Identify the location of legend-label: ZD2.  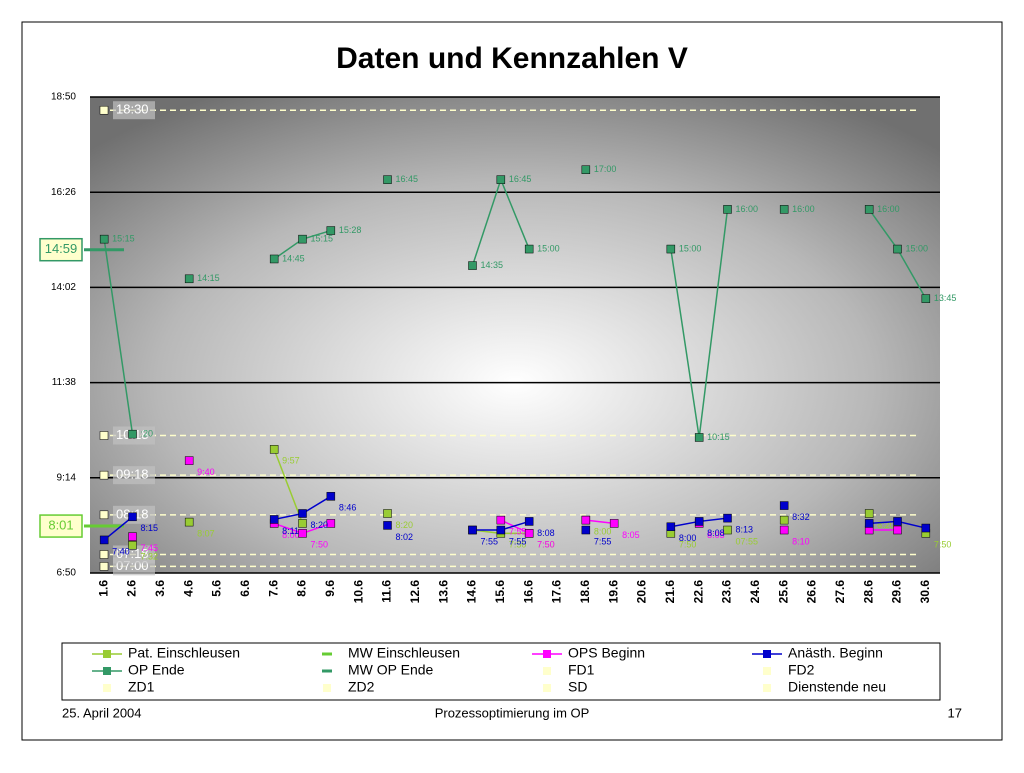
(361, 687).